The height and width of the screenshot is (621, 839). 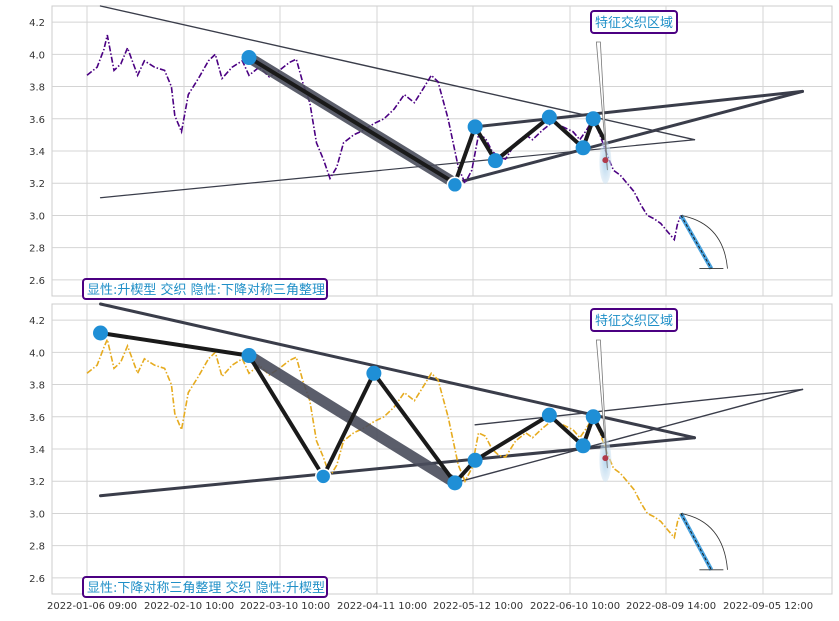 I want to click on x-tick-label: 2022-08-09 14:00, so click(x=671, y=606).